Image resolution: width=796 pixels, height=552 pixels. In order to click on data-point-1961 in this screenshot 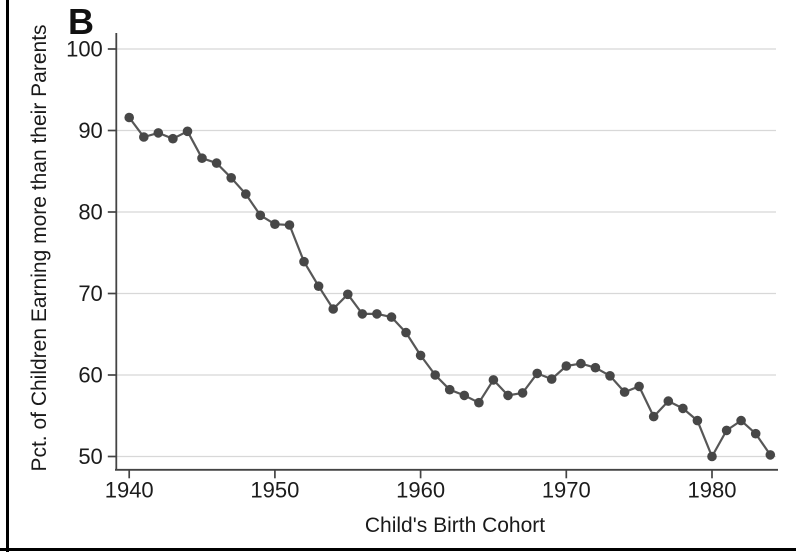, I will do `click(435, 375)`.